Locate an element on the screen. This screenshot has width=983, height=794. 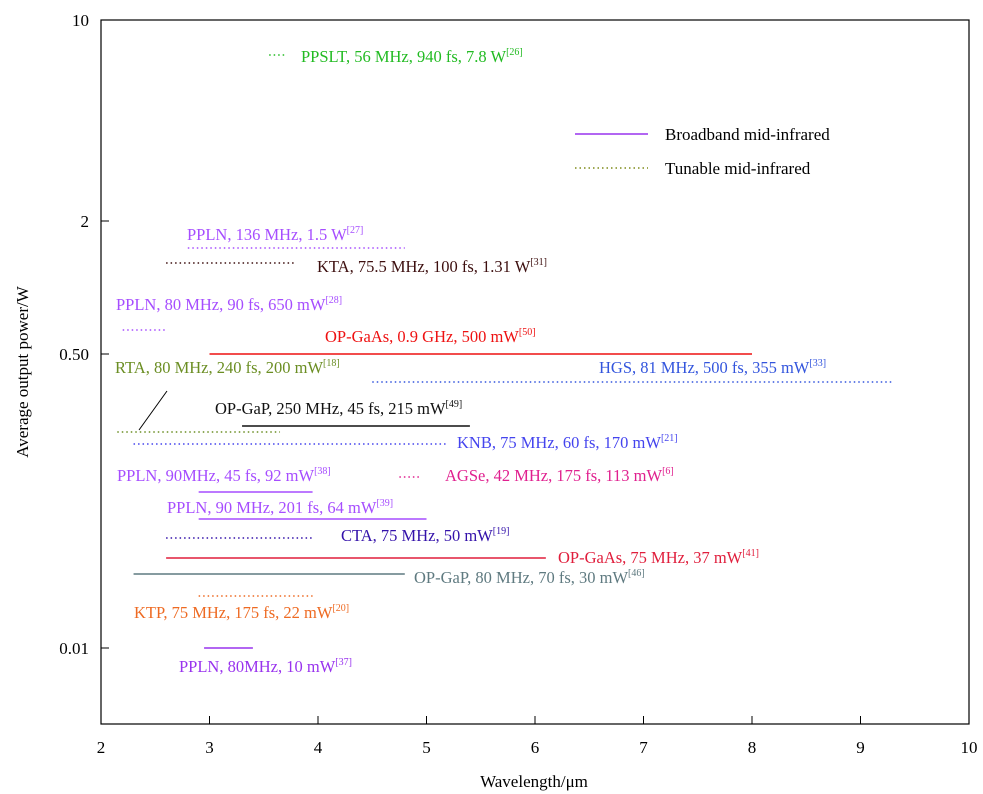
series-label: OP-GaAs, 0.9 GHz, 500 mW[50] is located at coordinates (430, 336).